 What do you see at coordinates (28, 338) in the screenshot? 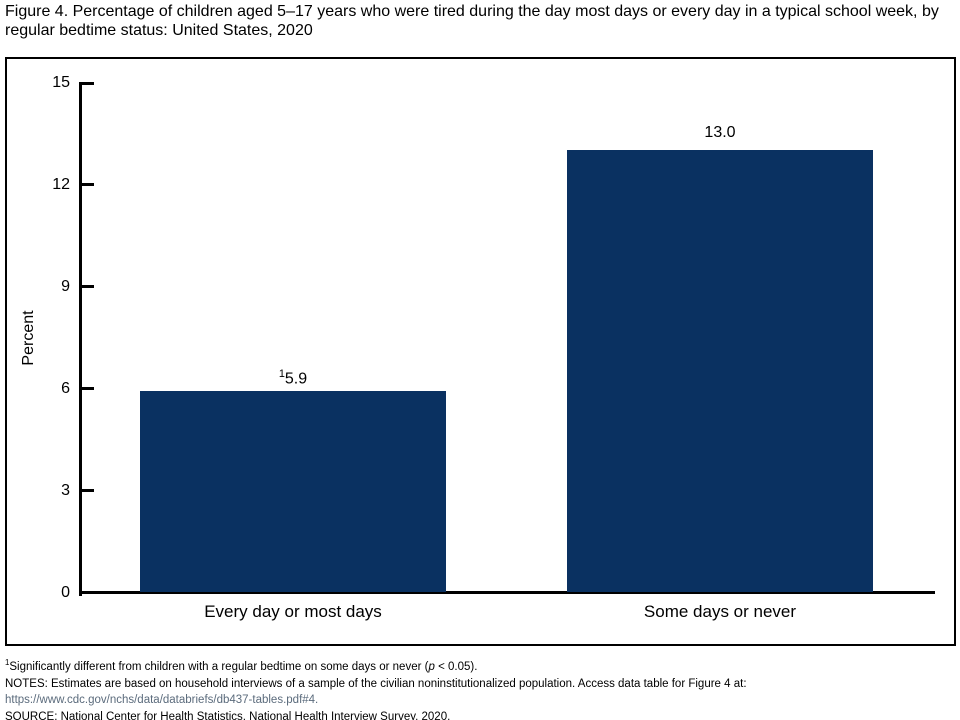
I see `y-axis-label: Percent` at bounding box center [28, 338].